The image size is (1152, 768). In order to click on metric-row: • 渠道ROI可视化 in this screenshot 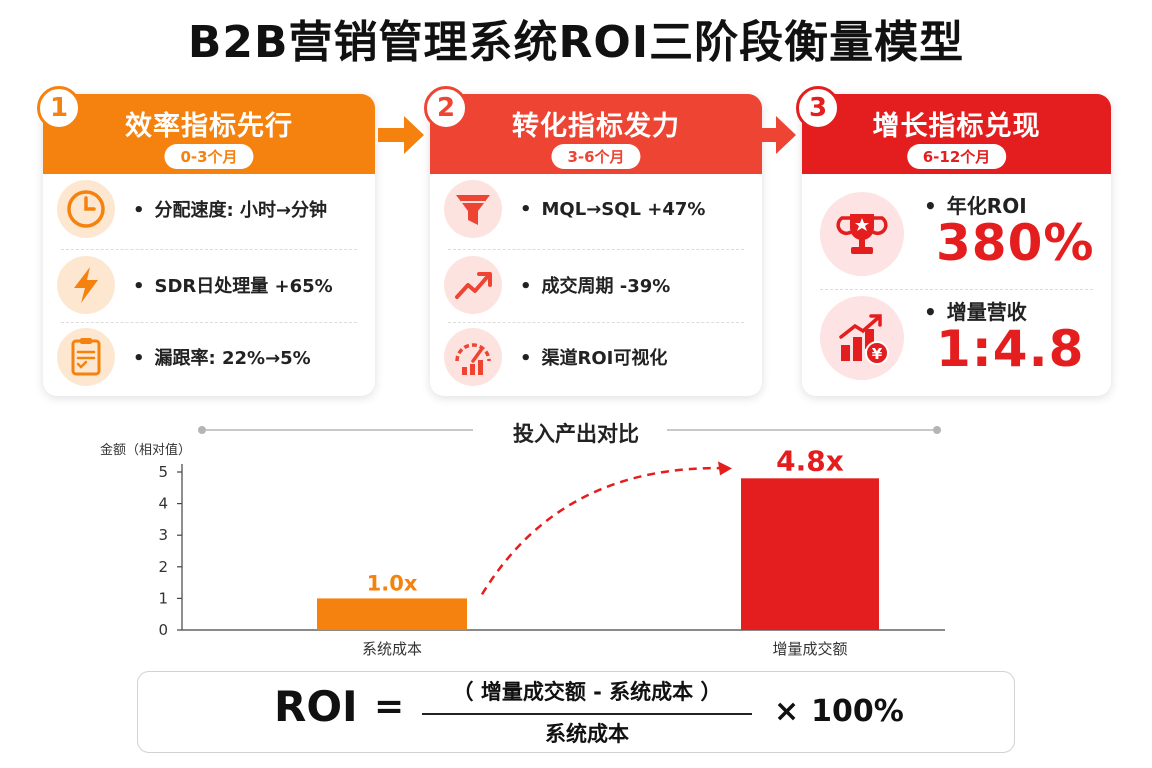, I will do `click(596, 357)`.